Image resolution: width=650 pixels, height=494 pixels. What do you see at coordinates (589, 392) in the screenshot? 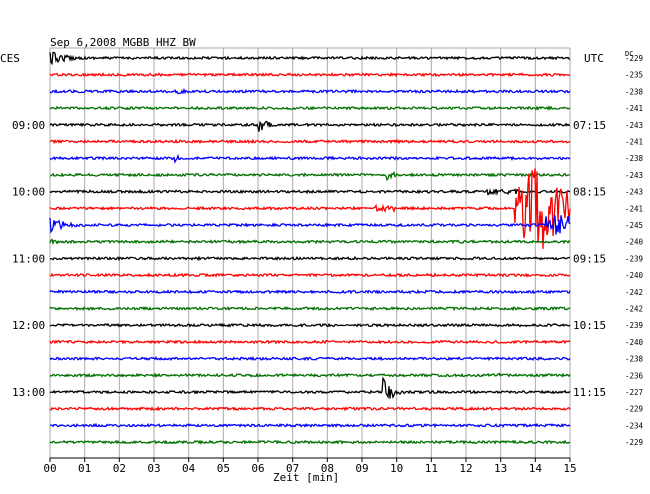
I see `right-time-label-4: 11:15` at bounding box center [589, 392].